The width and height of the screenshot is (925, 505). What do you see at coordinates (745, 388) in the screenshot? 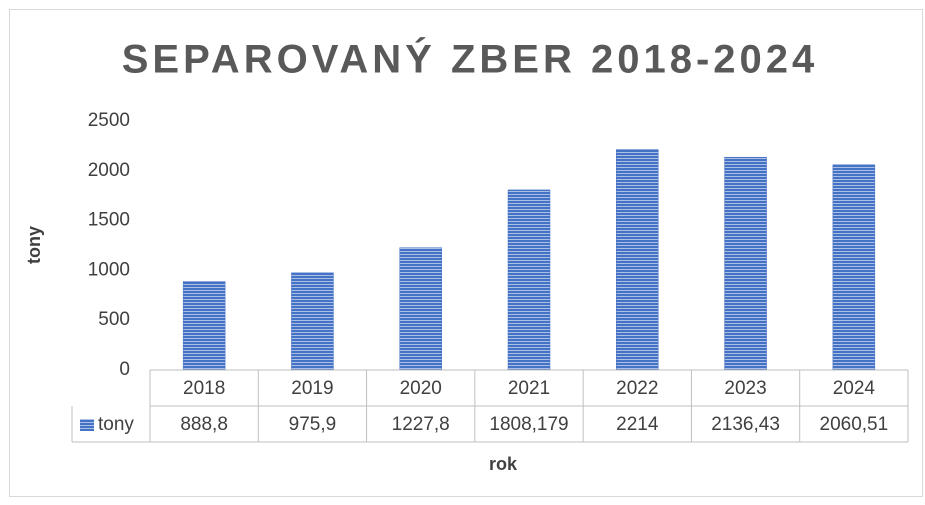
I see `x-tick-label: 2023` at bounding box center [745, 388].